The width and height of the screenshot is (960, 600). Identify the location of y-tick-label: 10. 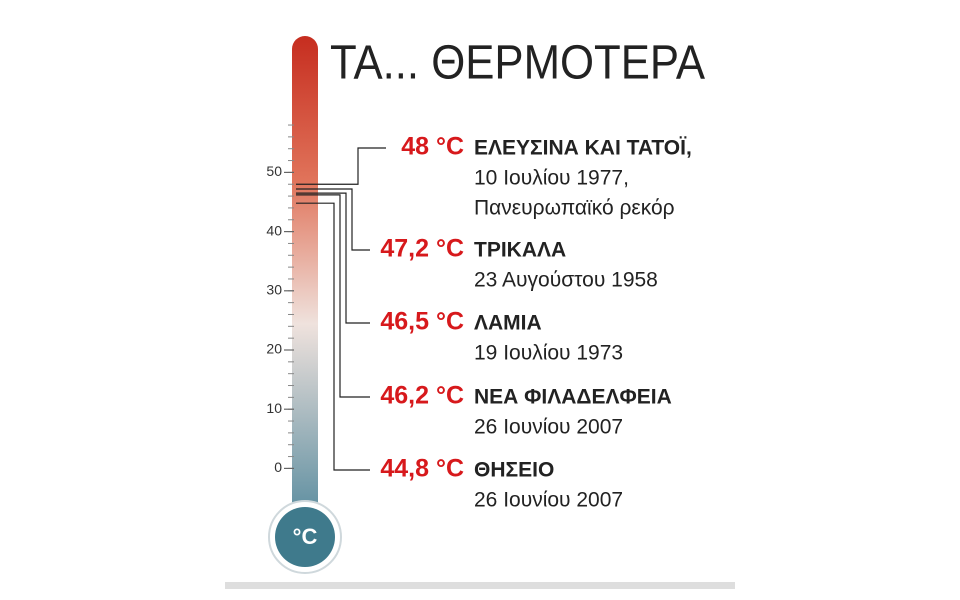
(274, 408).